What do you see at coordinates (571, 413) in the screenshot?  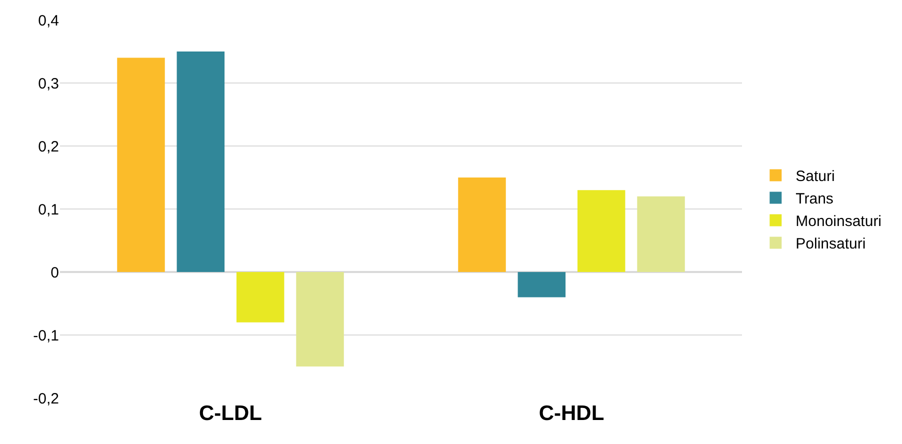 I see `x-tick-label: C-HDL` at bounding box center [571, 413].